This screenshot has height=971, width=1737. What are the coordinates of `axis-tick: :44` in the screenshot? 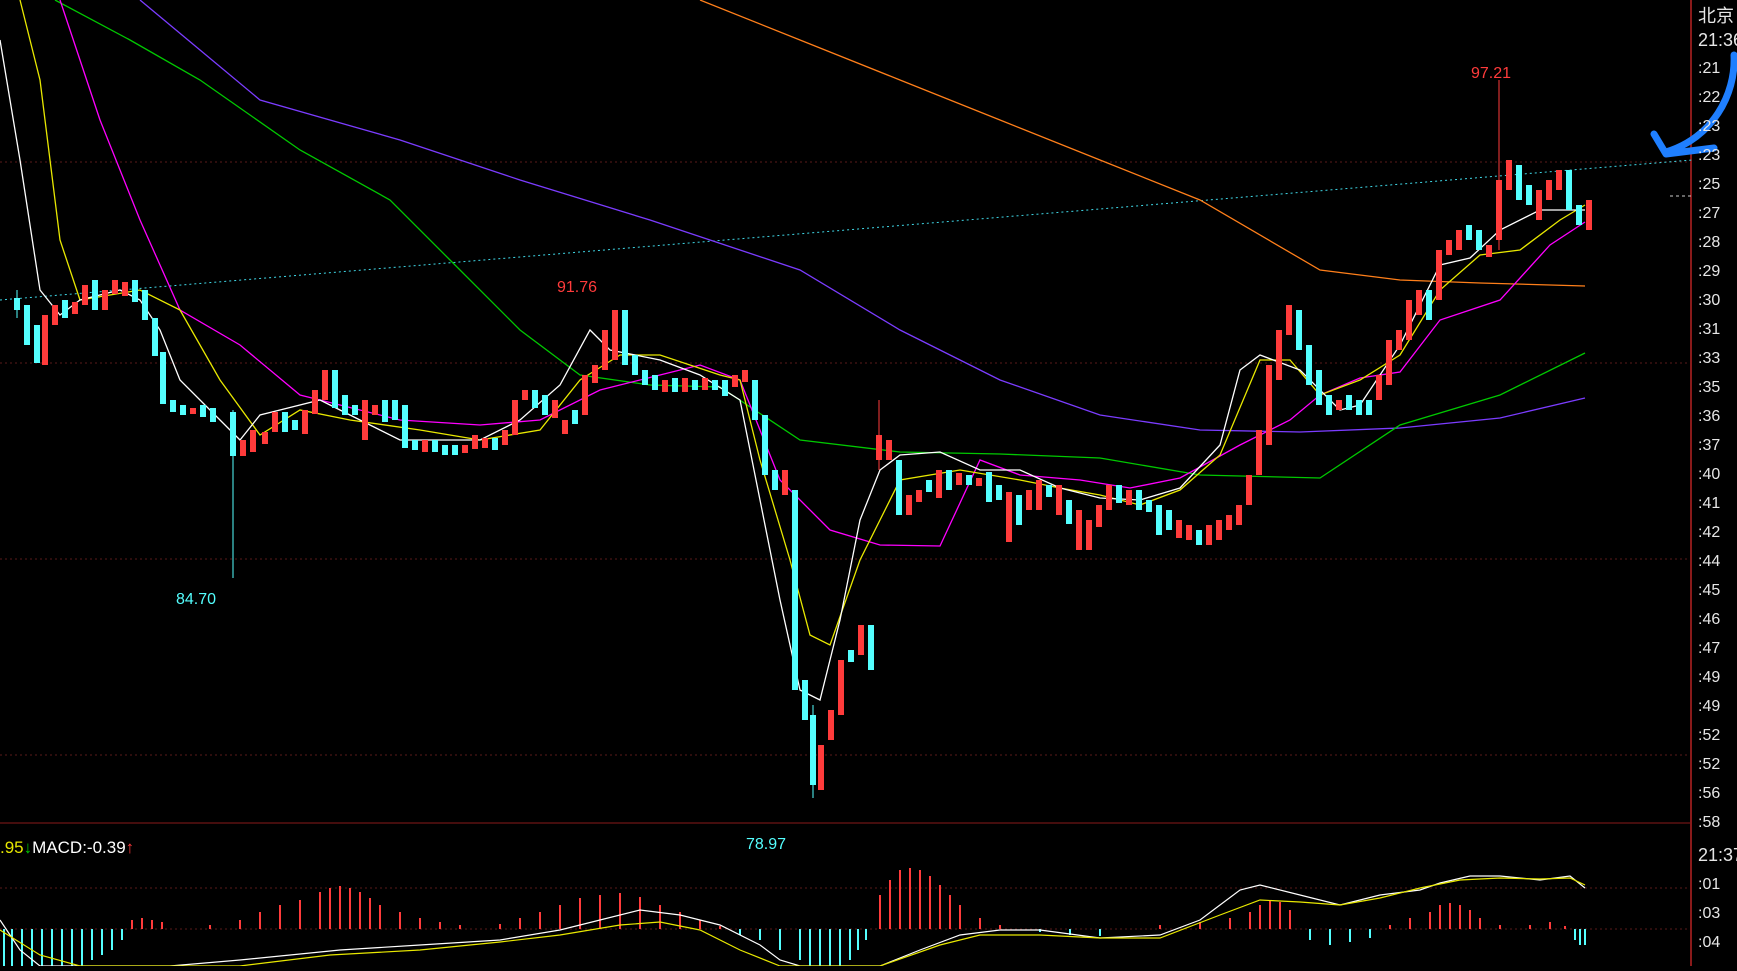 It's located at (1709, 561).